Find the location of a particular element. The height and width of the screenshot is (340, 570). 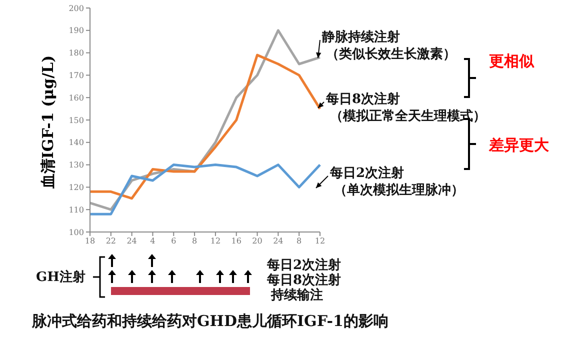

y-tick-label: 170 is located at coordinates (76, 75).